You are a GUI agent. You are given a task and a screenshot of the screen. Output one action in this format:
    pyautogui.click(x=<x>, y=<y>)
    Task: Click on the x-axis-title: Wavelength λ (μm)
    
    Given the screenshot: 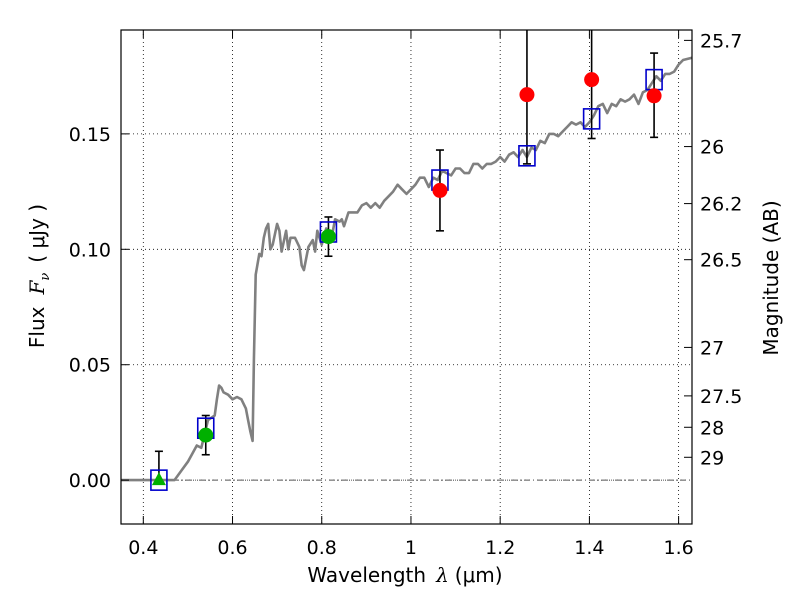 What is the action you would take?
    pyautogui.click(x=404, y=575)
    